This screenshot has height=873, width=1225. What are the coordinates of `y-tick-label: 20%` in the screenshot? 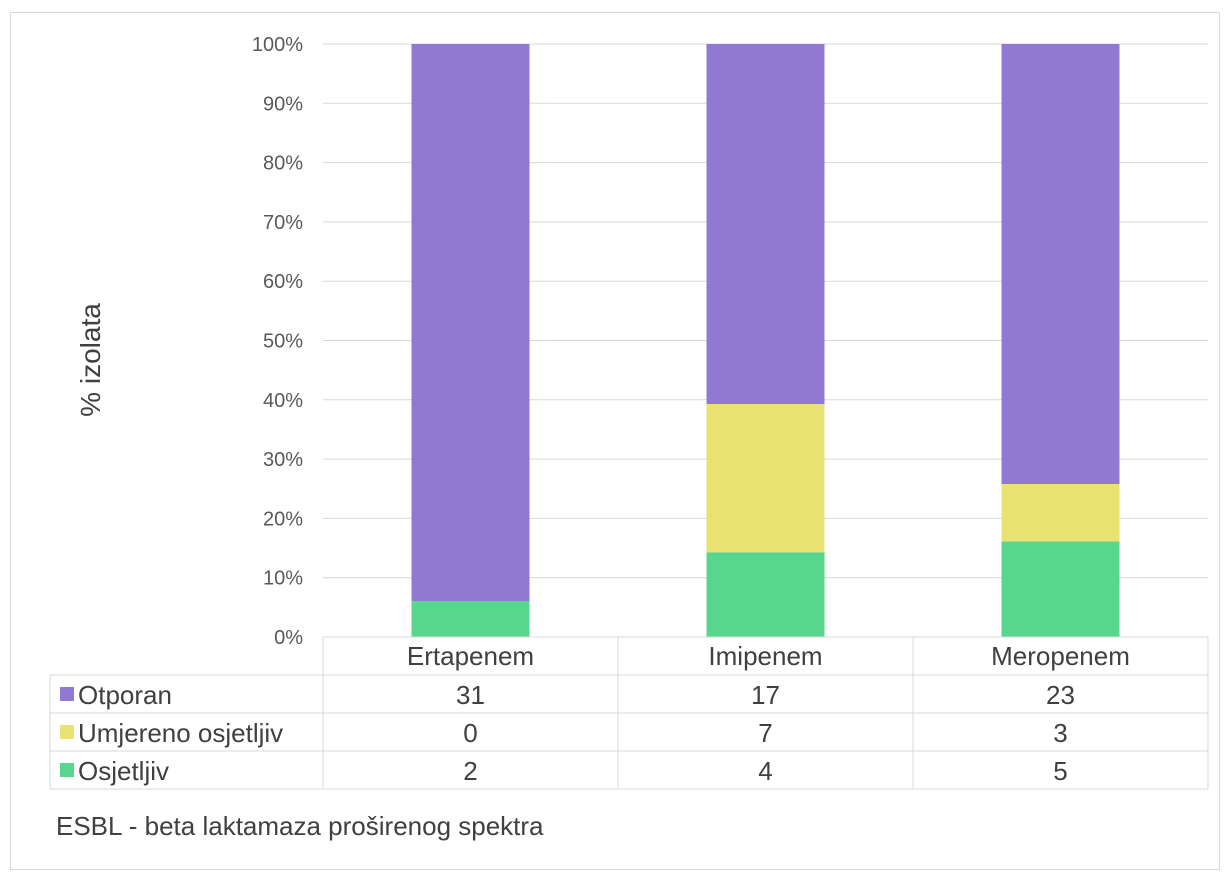 It's located at (283, 519).